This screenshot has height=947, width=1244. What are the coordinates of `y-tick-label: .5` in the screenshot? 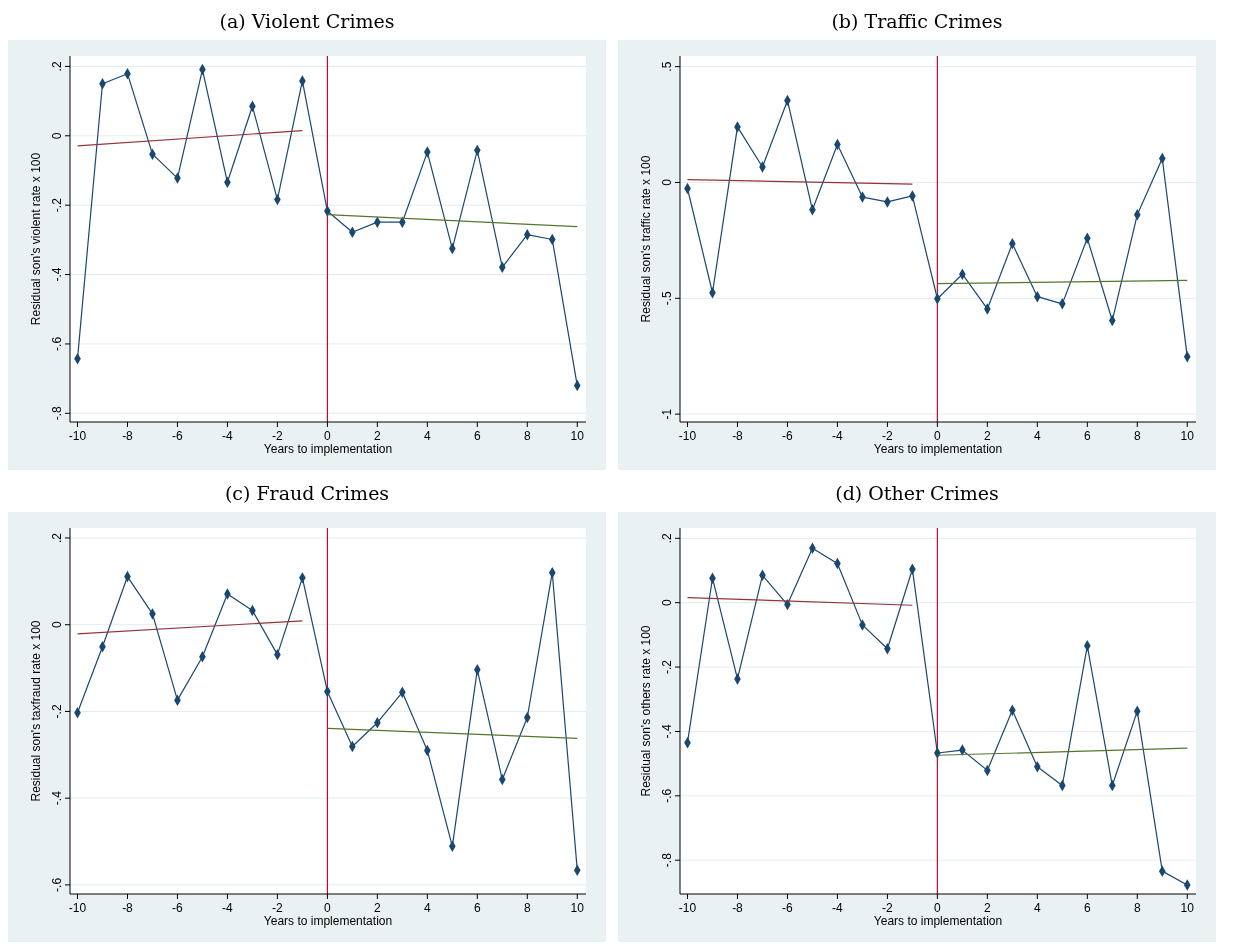 It's located at (667, 66).